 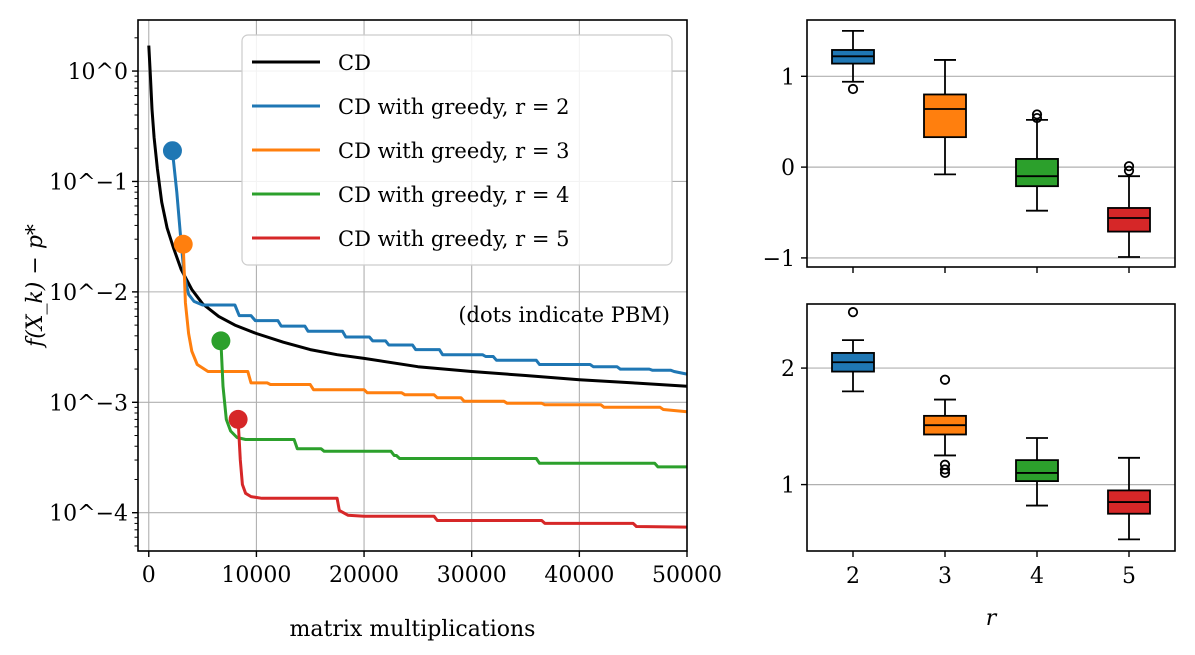 What do you see at coordinates (88, 293) in the screenshot?
I see `y-tick-label: 10^−2` at bounding box center [88, 293].